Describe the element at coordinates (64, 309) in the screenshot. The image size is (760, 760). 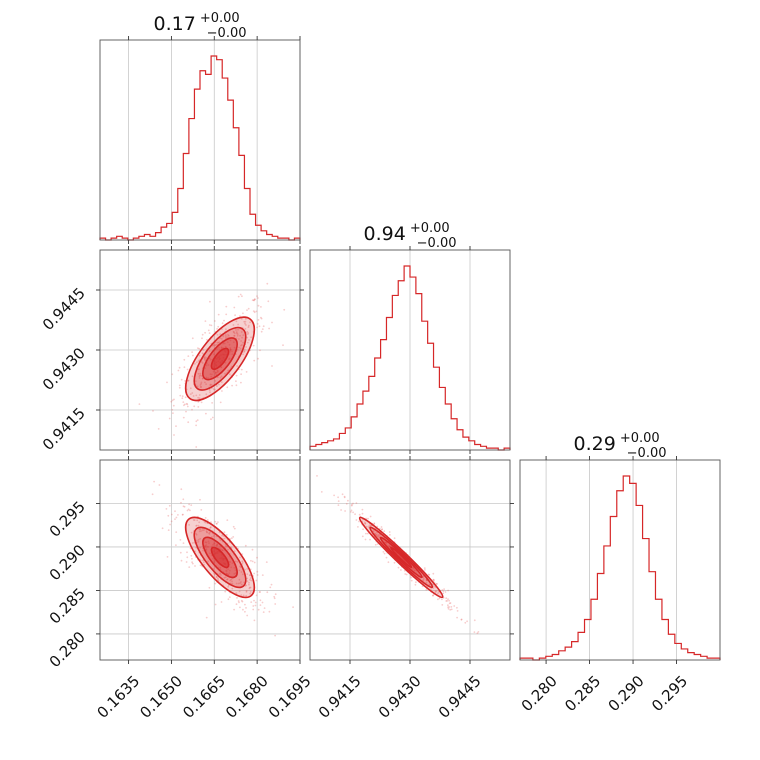
I see `ytick-label-param-1: 0.9445` at that location.